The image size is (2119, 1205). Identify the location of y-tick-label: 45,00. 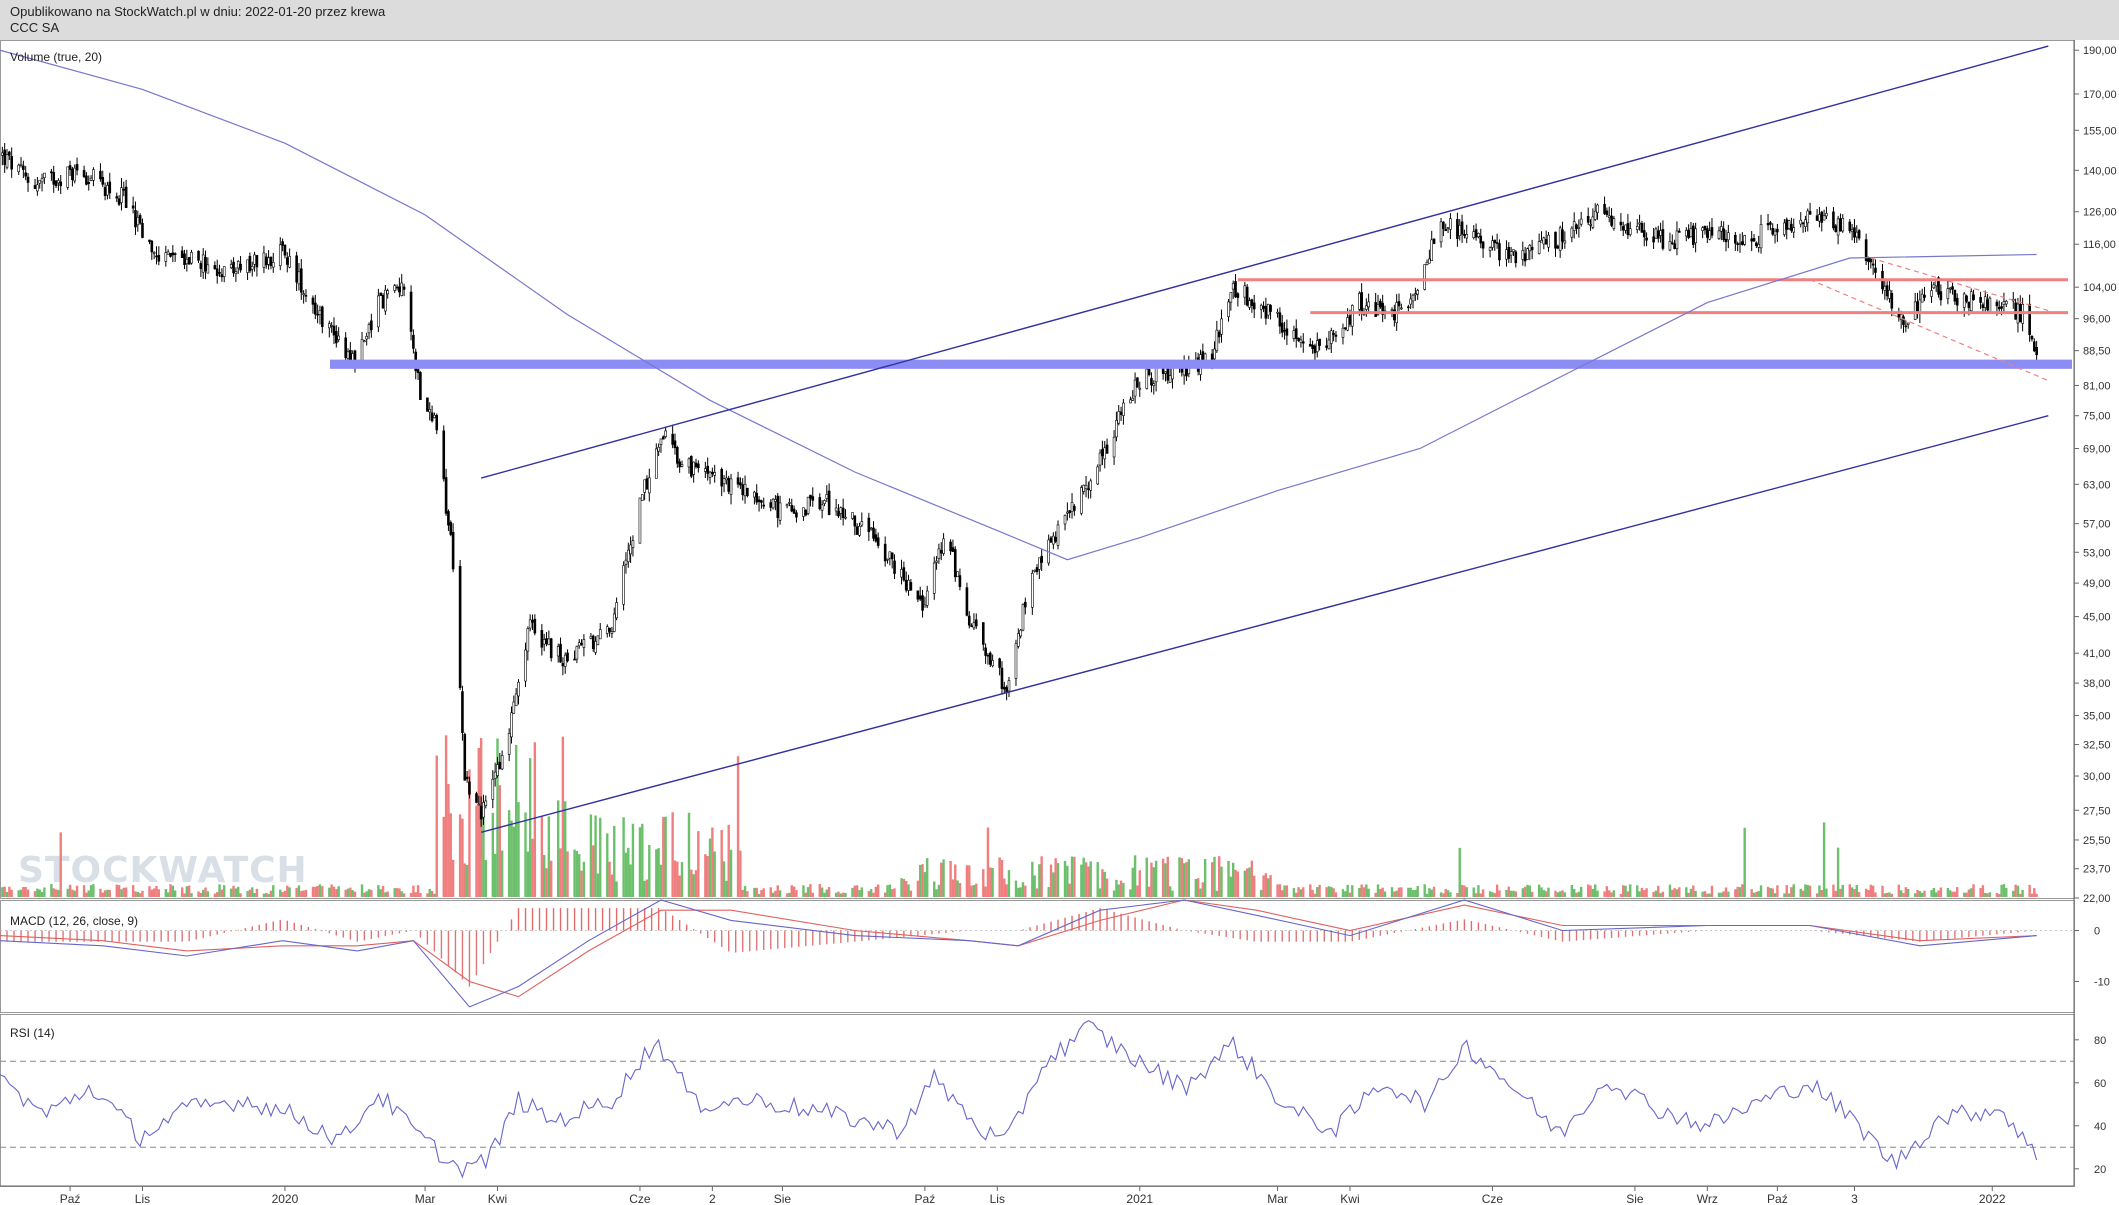
(2097, 618).